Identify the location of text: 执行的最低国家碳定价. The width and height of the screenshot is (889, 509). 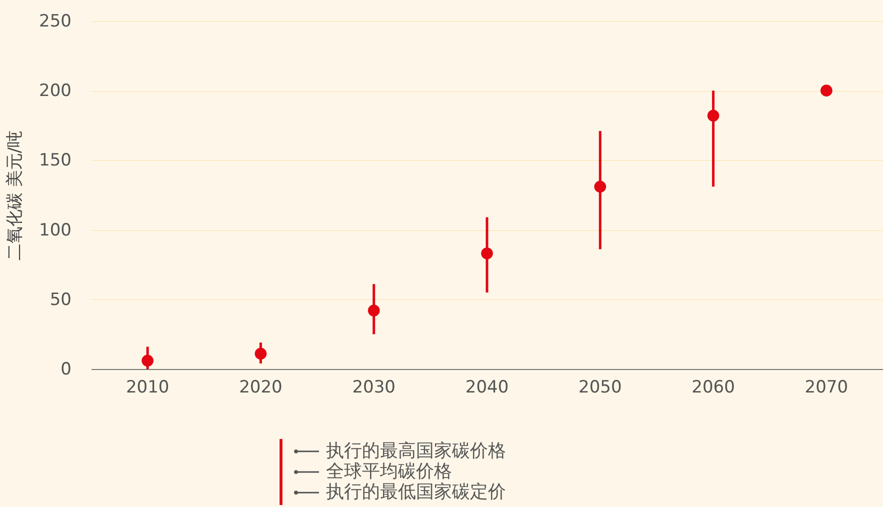
(416, 492).